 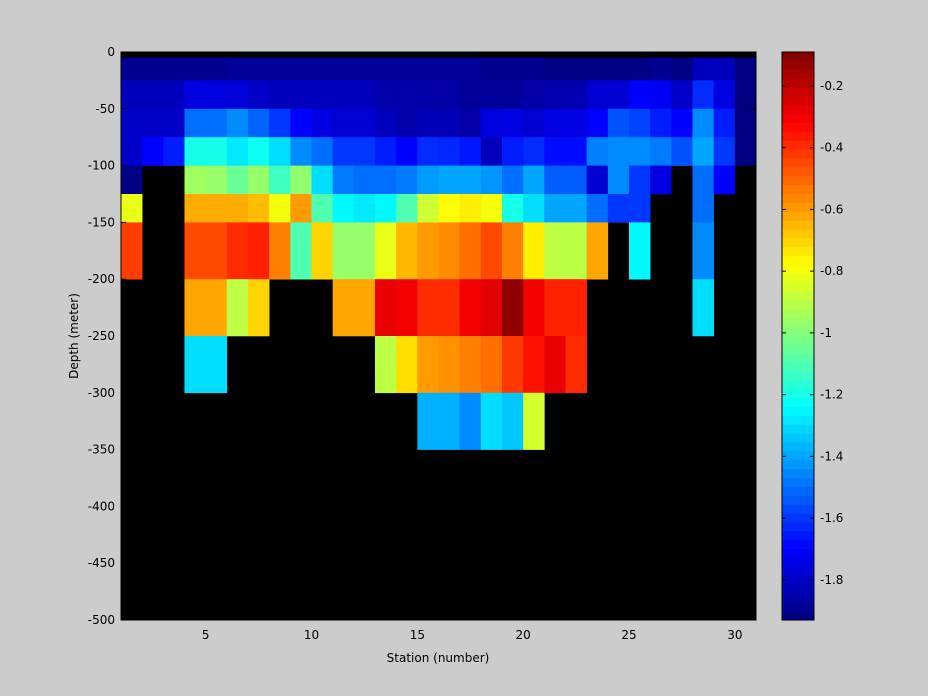 I want to click on colorbar-tick-label: -1.6, so click(x=831, y=518).